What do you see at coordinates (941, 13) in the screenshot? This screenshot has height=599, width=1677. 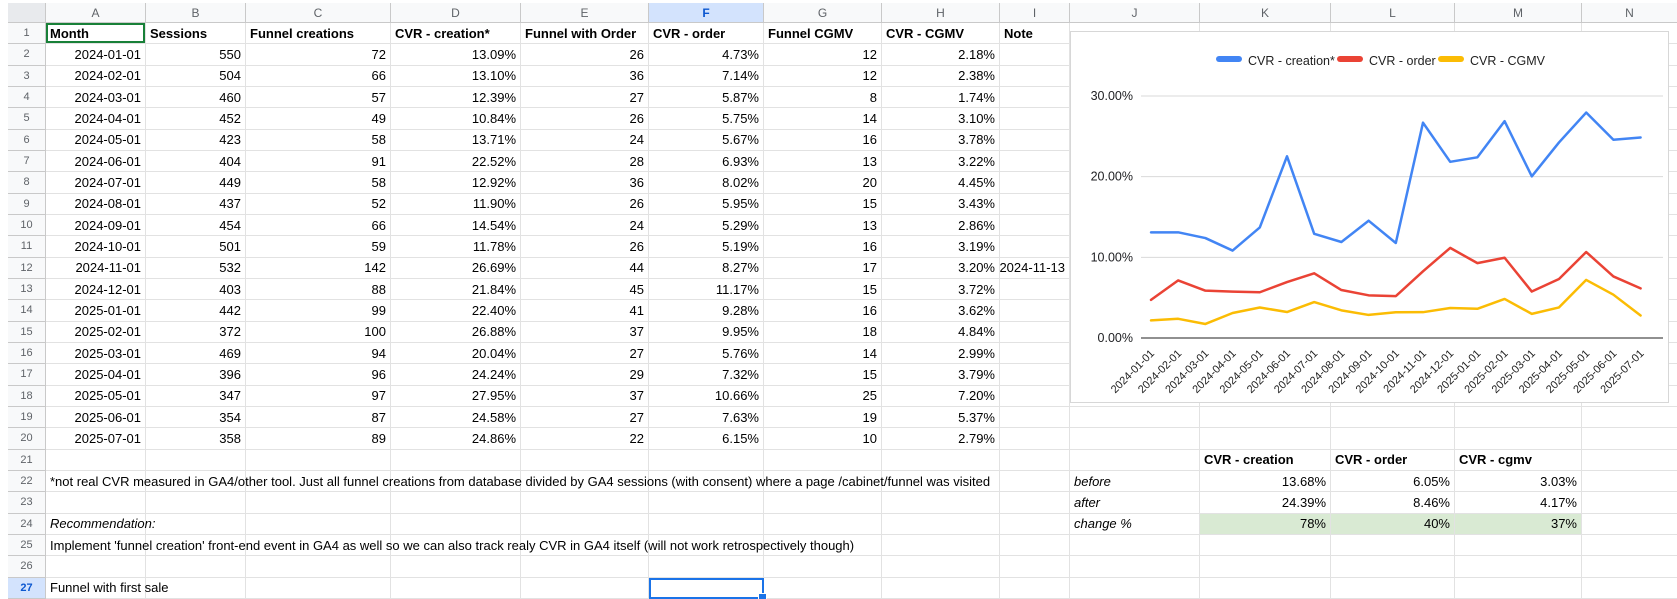 I see `column-header-H: H` at bounding box center [941, 13].